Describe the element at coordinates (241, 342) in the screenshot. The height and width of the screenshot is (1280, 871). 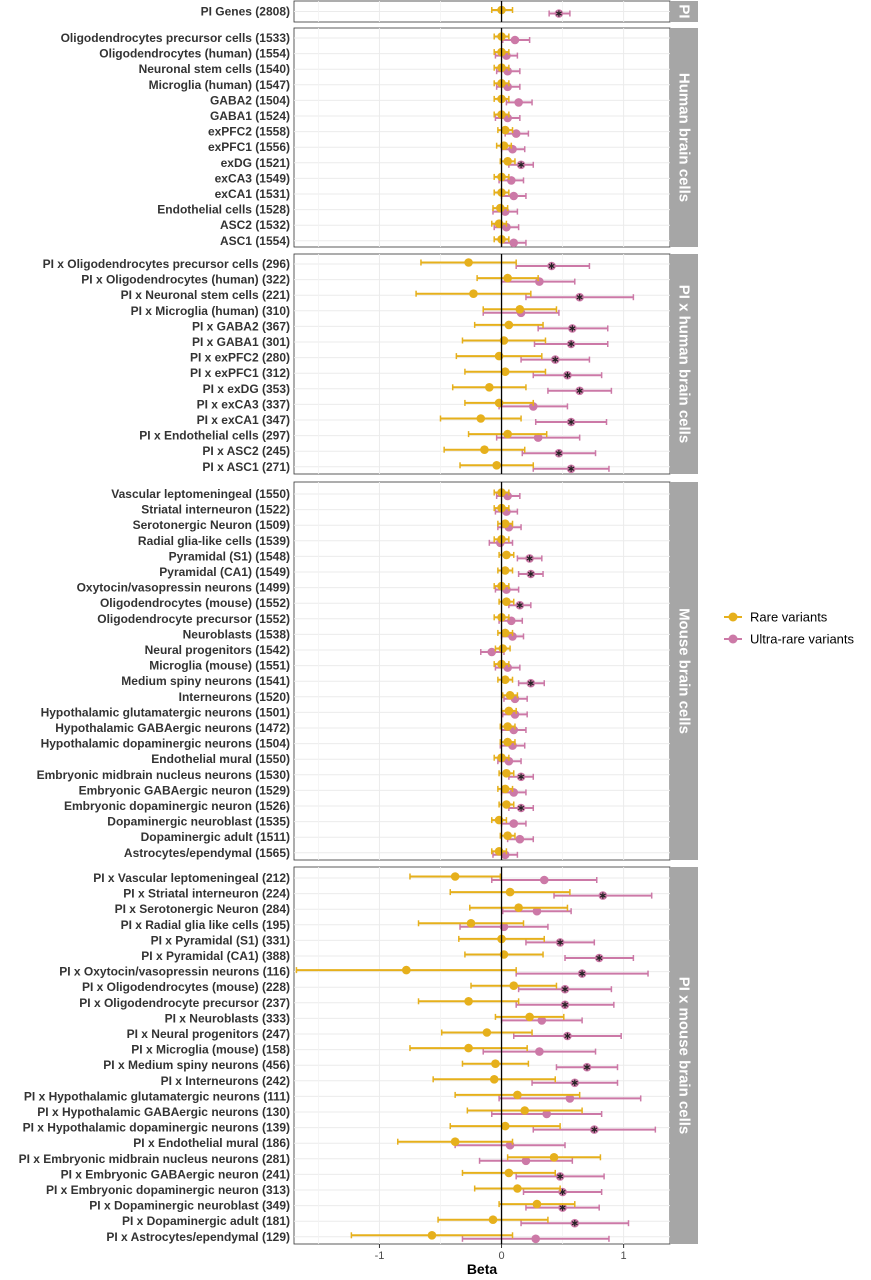
I see `row-label: PI x GABA1 (301)` at that location.